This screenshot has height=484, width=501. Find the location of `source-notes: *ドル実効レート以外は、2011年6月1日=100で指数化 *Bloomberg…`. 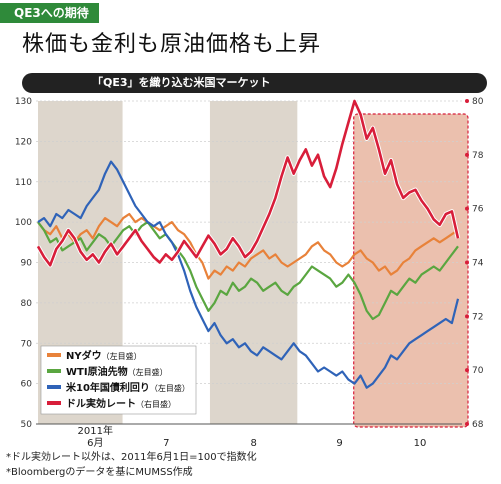

source-notes: *ドル実効レート以外は、2011年6月1日=100で指数化 *Bloomberg… is located at coordinates (131, 465).